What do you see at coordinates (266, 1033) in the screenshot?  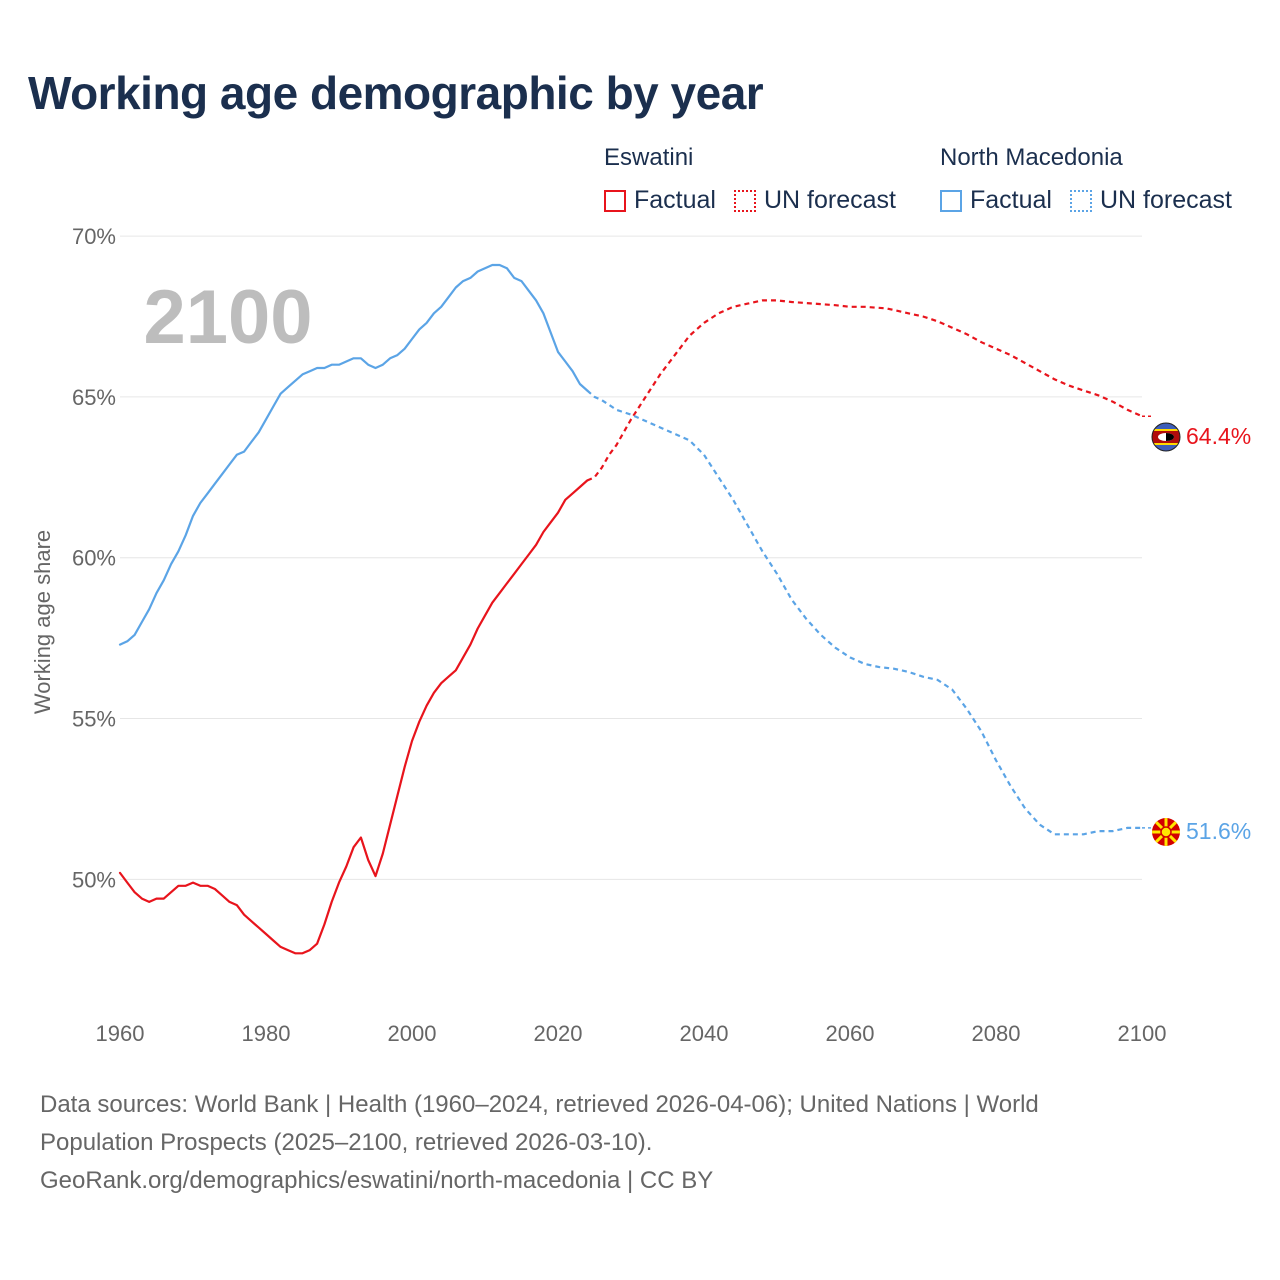 I see `x-tick-label: 1980` at bounding box center [266, 1033].